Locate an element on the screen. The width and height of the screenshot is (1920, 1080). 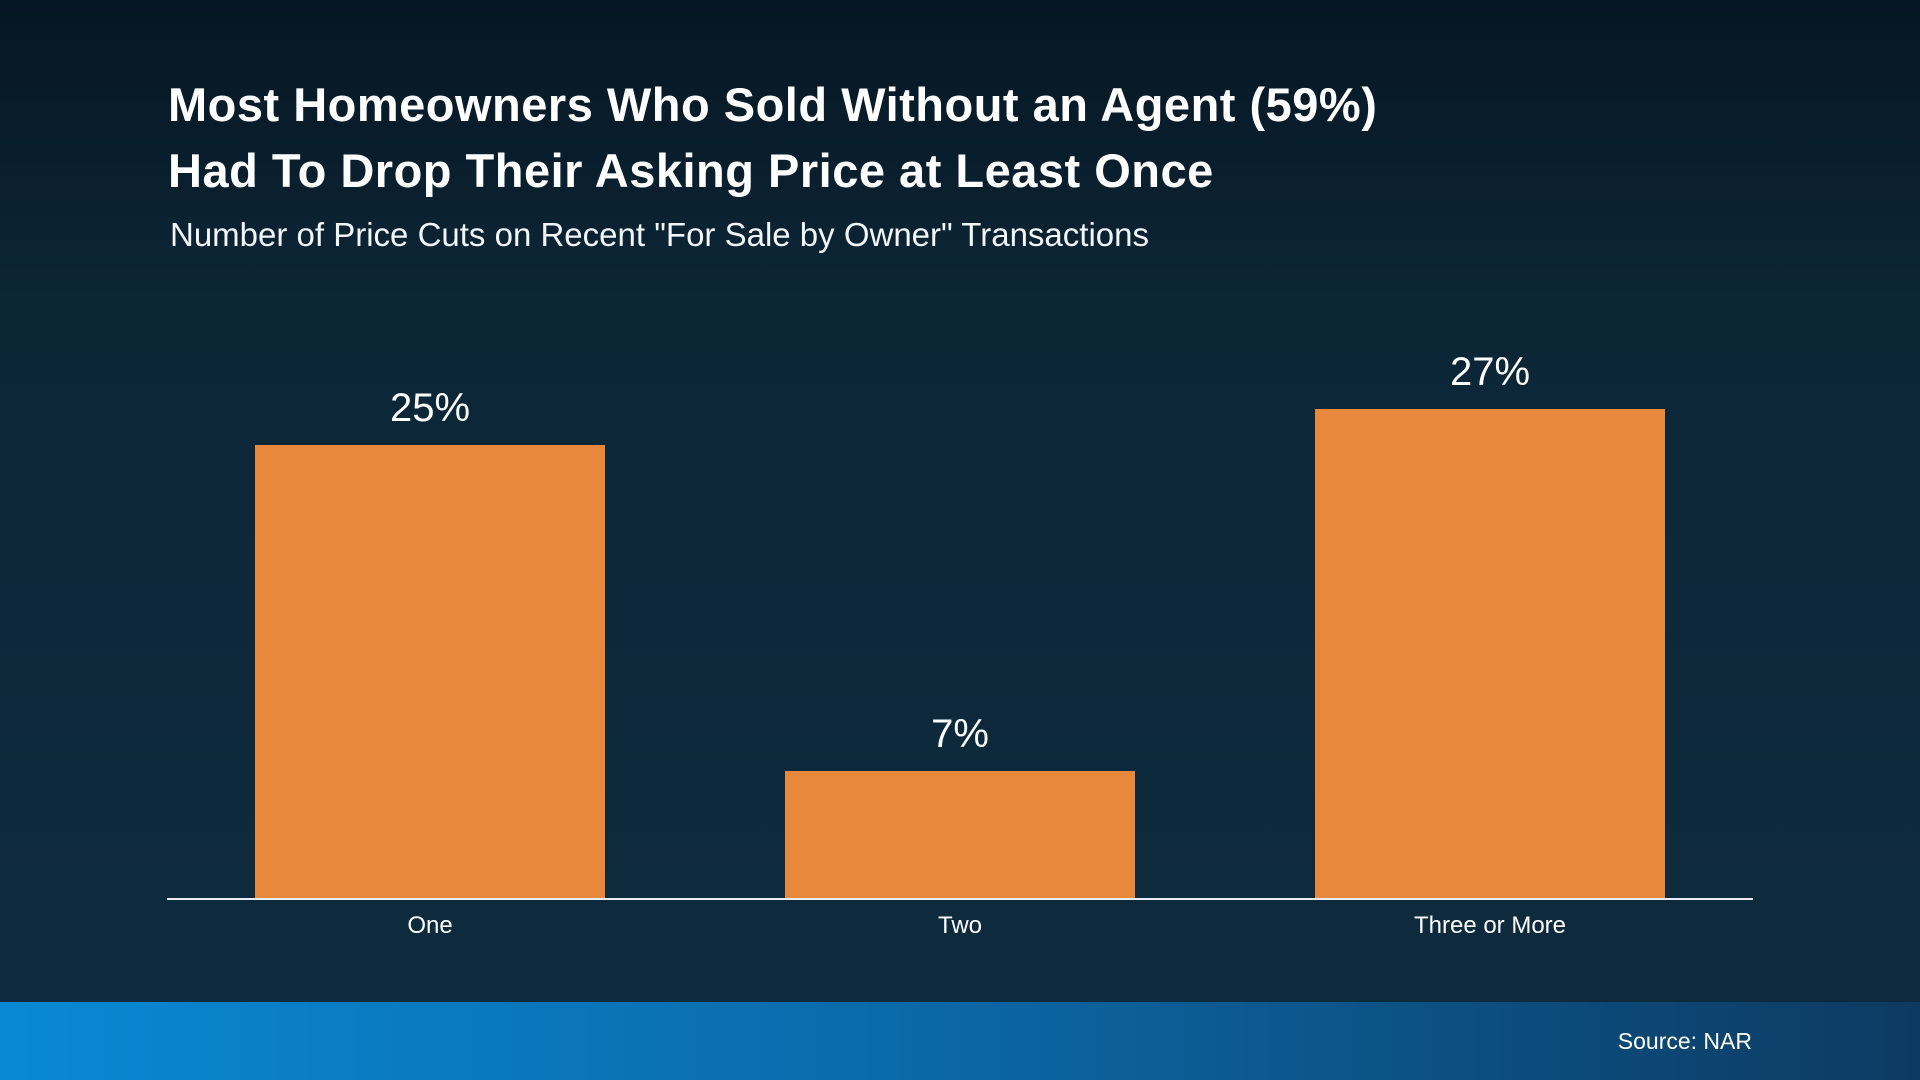
bar-value-label: 25% is located at coordinates (430, 408).